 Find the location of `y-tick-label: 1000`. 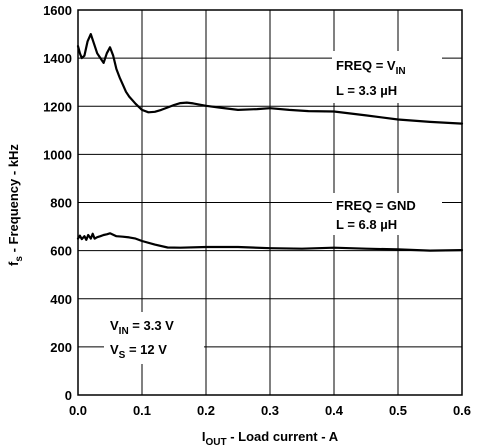

y-tick-label: 1000 is located at coordinates (57, 154).